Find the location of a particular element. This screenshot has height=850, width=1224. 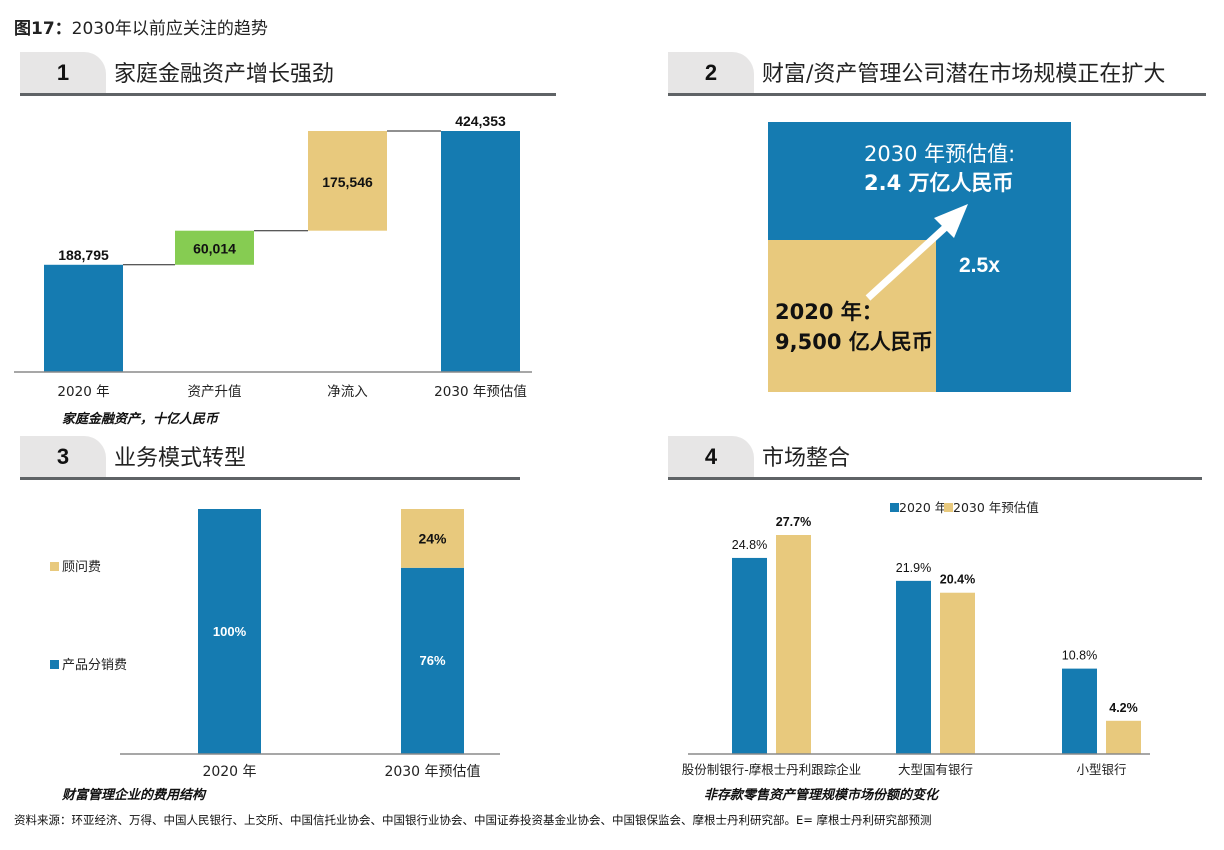

panel-2-title: 财富/资产管理公司潜在市场规模正在扩大 is located at coordinates (964, 74).